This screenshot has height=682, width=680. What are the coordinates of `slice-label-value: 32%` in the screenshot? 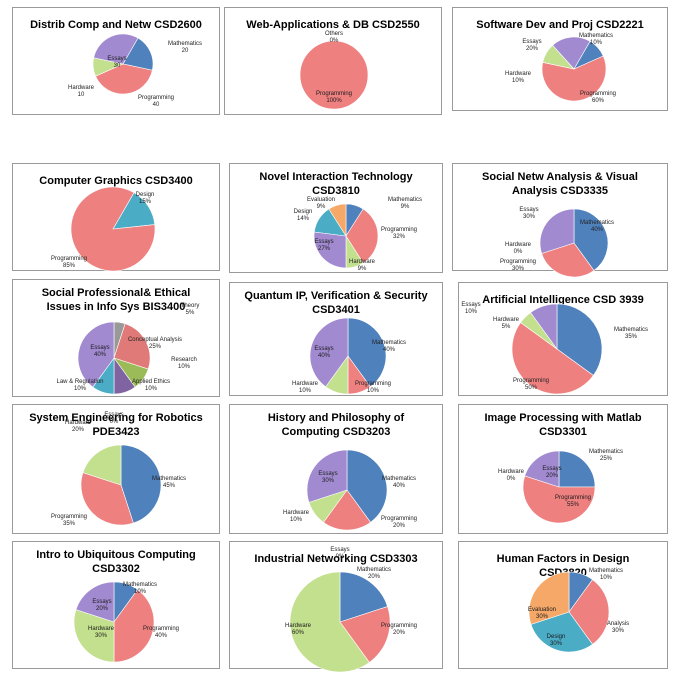 It's located at (399, 237).